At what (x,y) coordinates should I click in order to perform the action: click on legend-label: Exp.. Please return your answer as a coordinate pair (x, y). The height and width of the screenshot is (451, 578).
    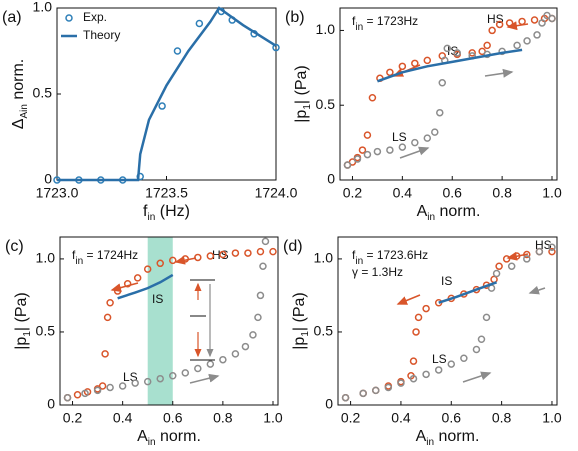
    Looking at the image, I should click on (95, 17).